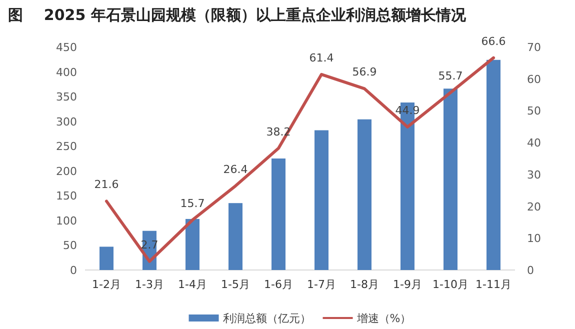 This screenshot has height=329, width=575. Describe the element at coordinates (364, 72) in the screenshot. I see `data-label: 56.9` at that location.